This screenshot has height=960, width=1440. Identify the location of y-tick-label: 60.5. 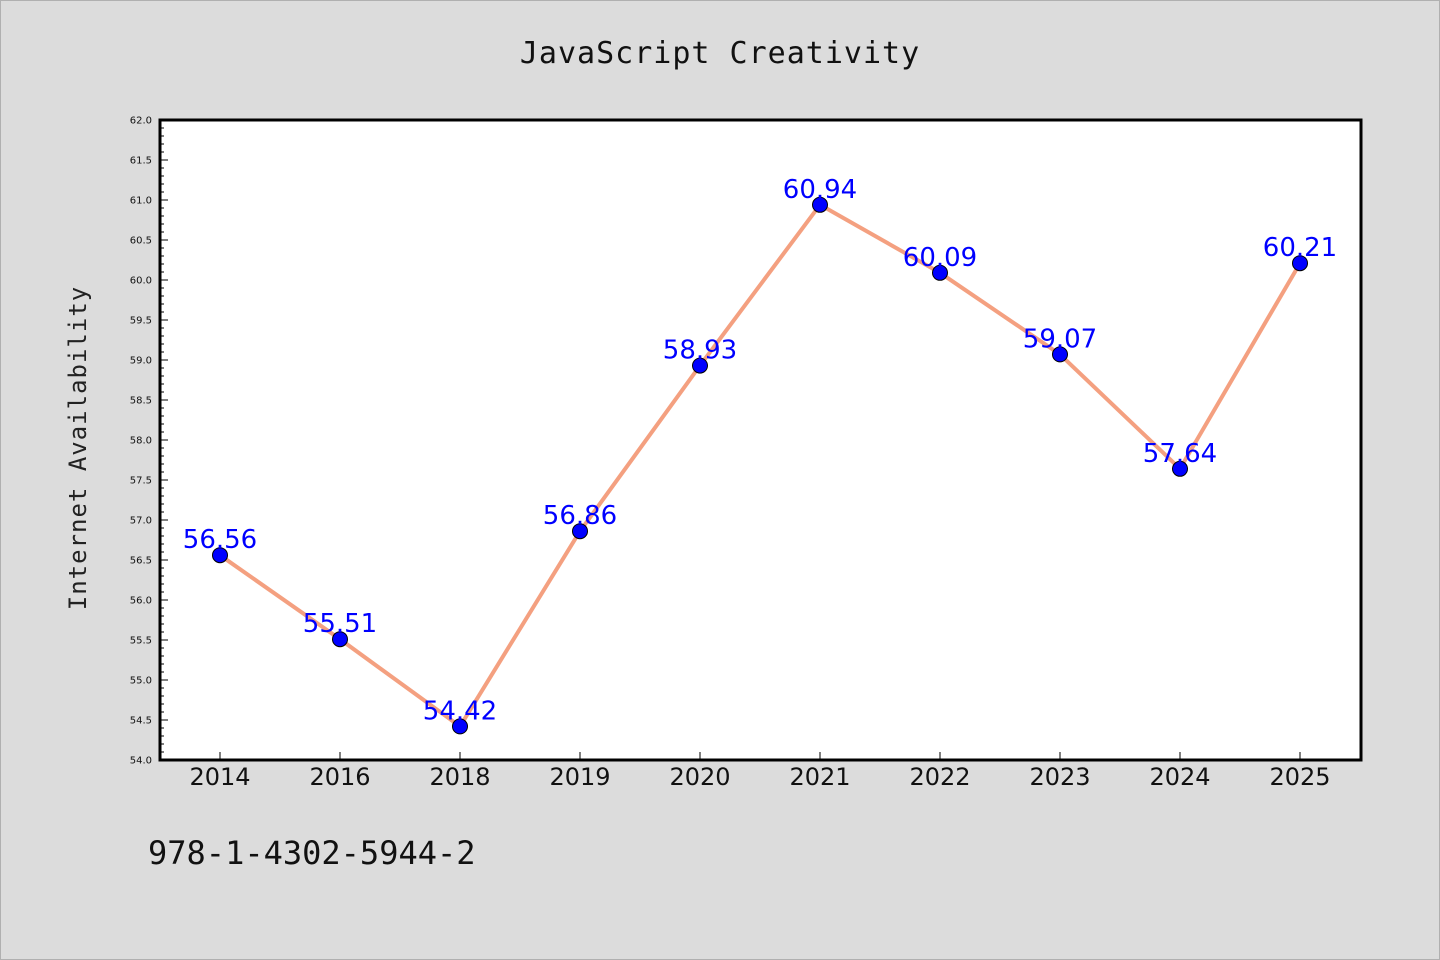
(141, 241).